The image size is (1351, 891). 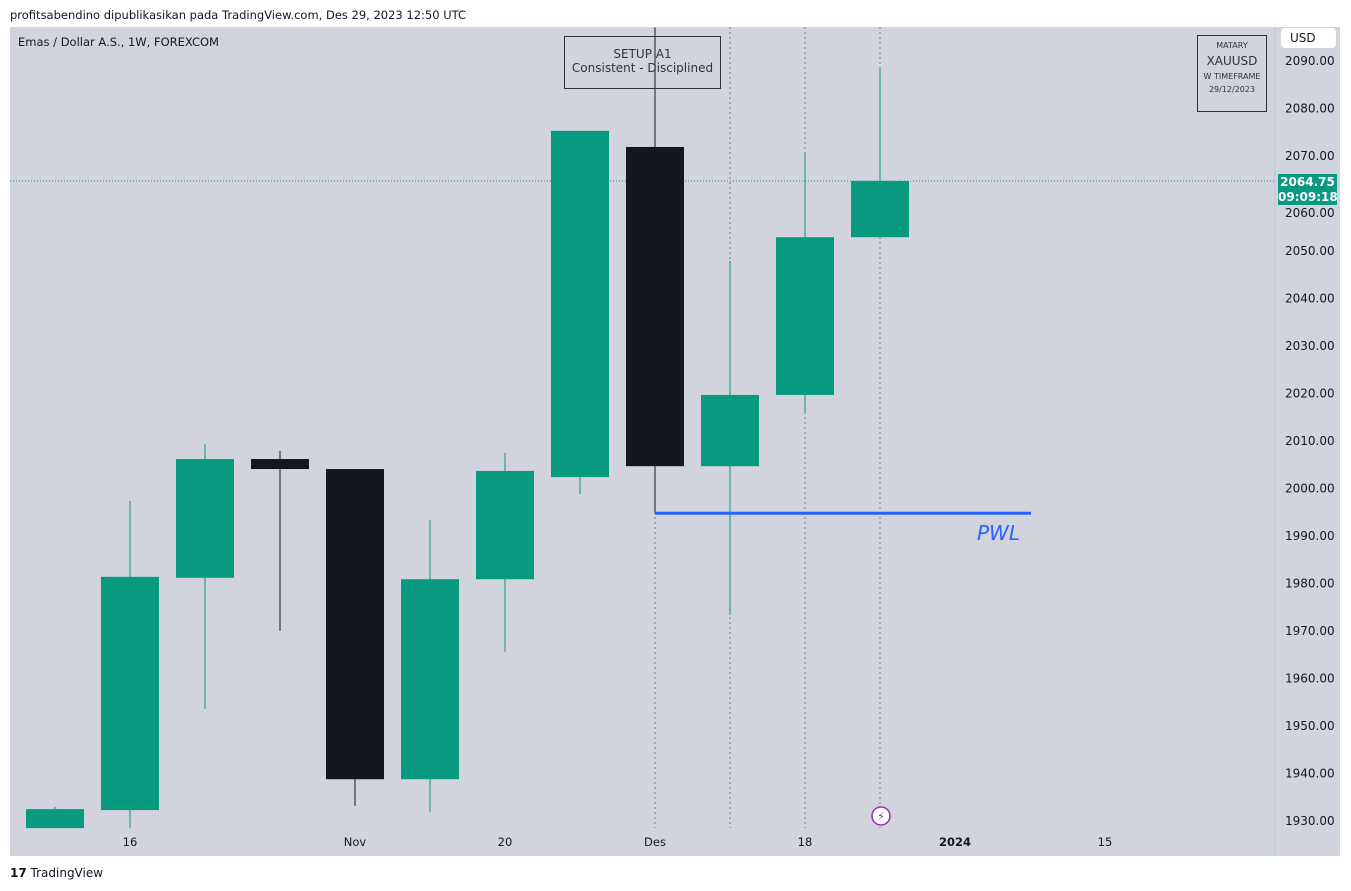 What do you see at coordinates (130, 842) in the screenshot?
I see `x-tick-label: 16` at bounding box center [130, 842].